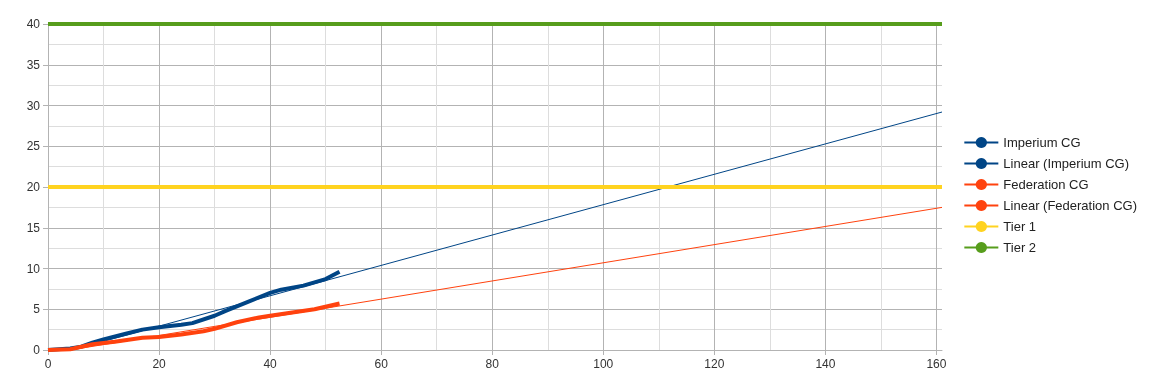 This screenshot has height=390, width=1160. Describe the element at coordinates (159, 364) in the screenshot. I see `x-tick-label: 20` at that location.